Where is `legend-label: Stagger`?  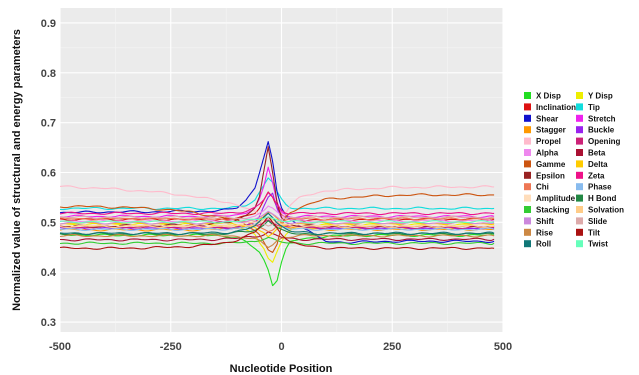 legend-label: Stagger is located at coordinates (551, 130).